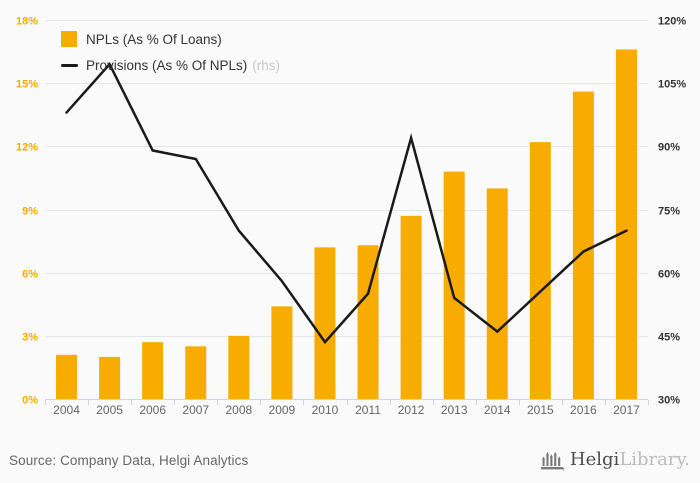 Image resolution: width=700 pixels, height=483 pixels. I want to click on legend-label-provisions: Provisions (As % Of NPLs), so click(167, 65).